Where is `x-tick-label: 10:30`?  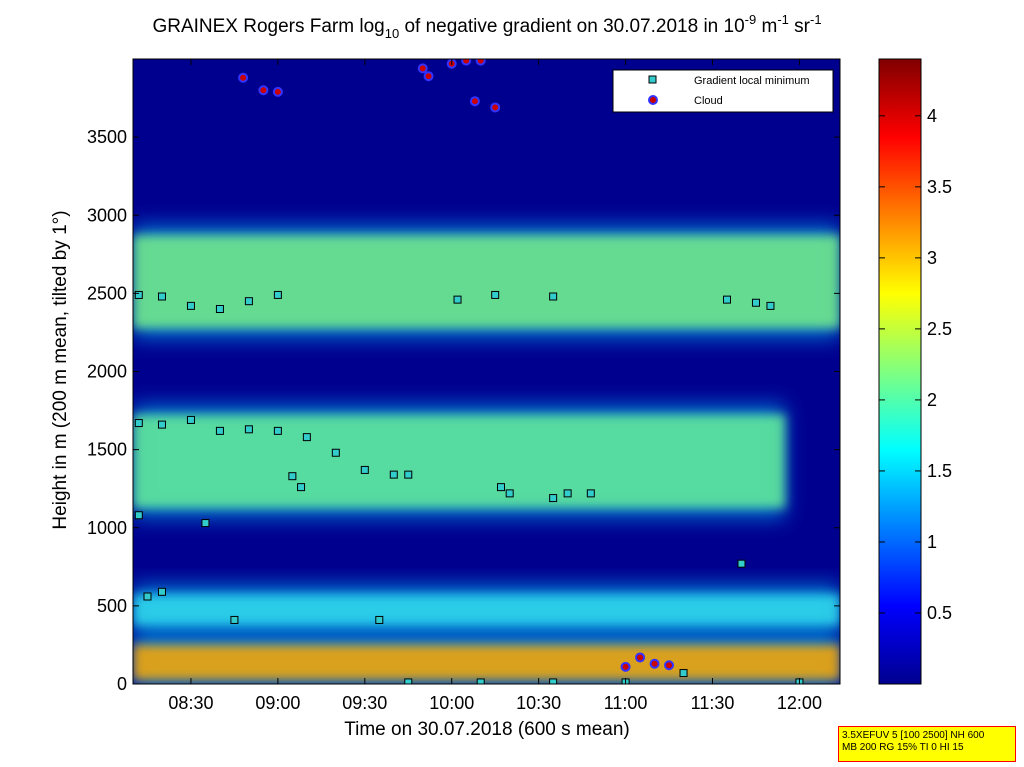
x-tick-label: 10:30 is located at coordinates (538, 703).